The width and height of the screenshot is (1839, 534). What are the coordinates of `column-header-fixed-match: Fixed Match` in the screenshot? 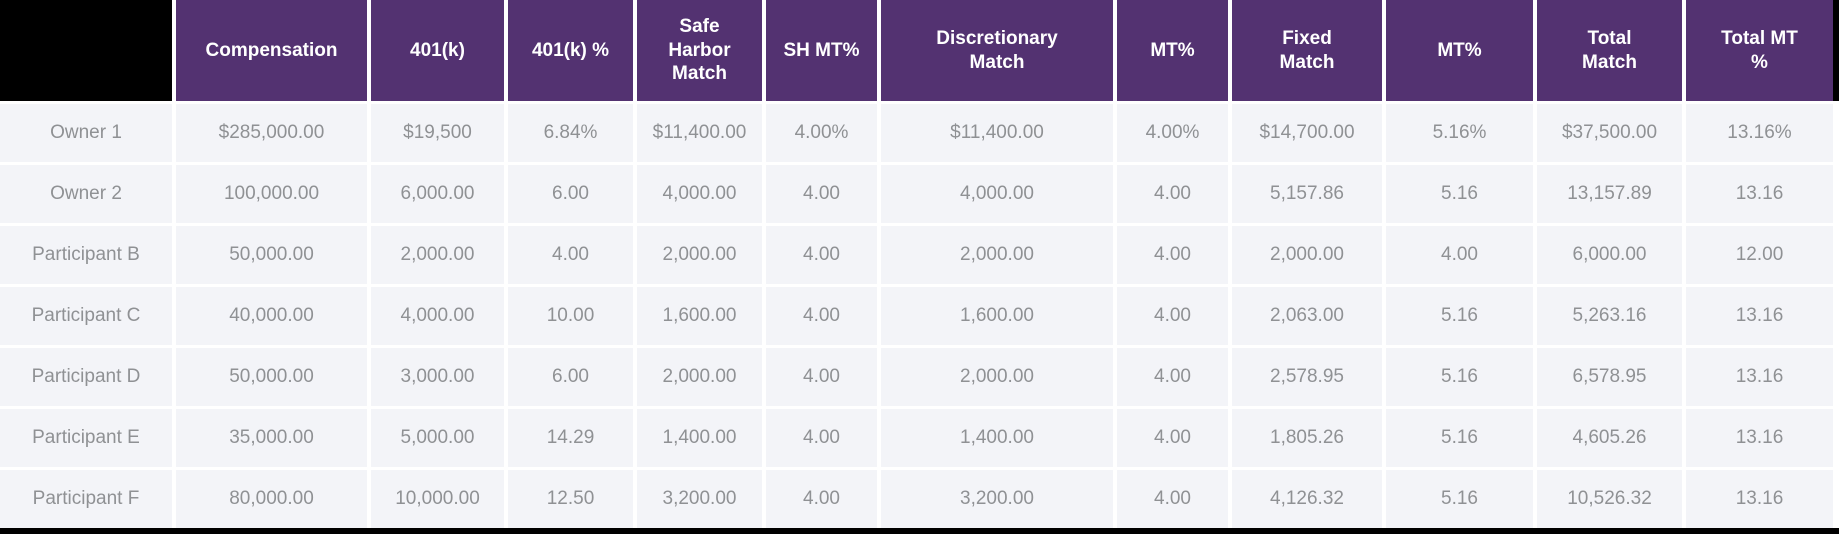 It's located at (1307, 50).